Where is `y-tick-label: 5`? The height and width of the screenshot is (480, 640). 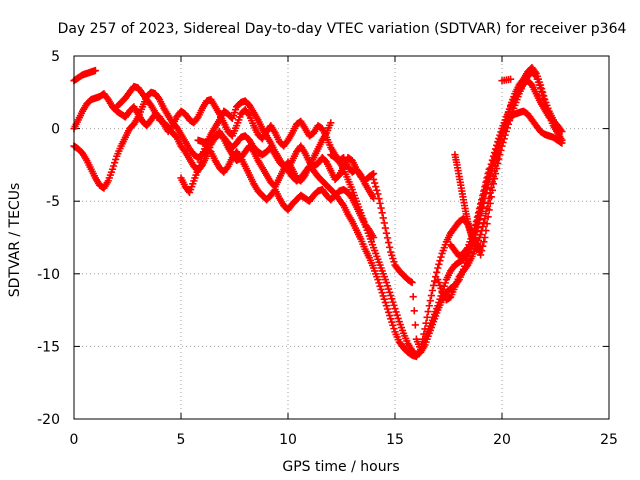
y-tick-label: 5 is located at coordinates (55, 57).